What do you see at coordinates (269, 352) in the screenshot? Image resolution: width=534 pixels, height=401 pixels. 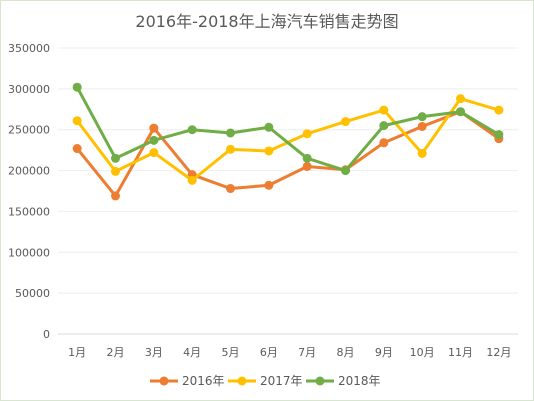 I see `x-tick-label: 6月` at bounding box center [269, 352].